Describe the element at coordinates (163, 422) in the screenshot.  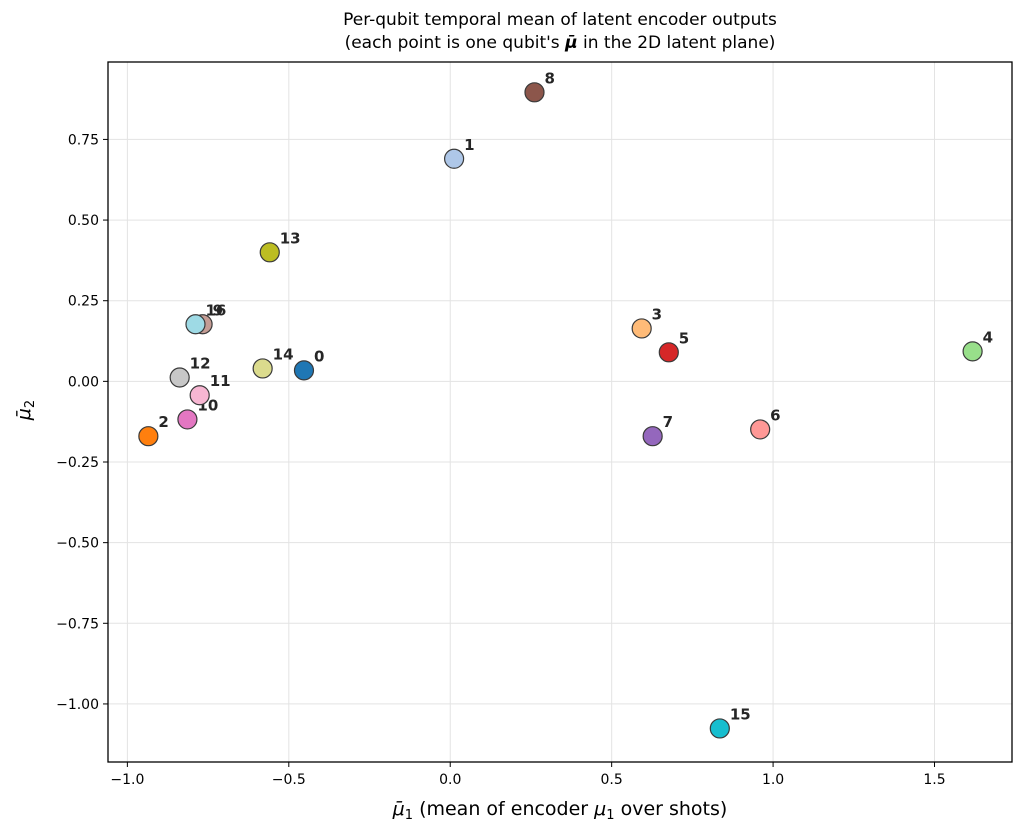
I see `point-label-2: 2` at that location.